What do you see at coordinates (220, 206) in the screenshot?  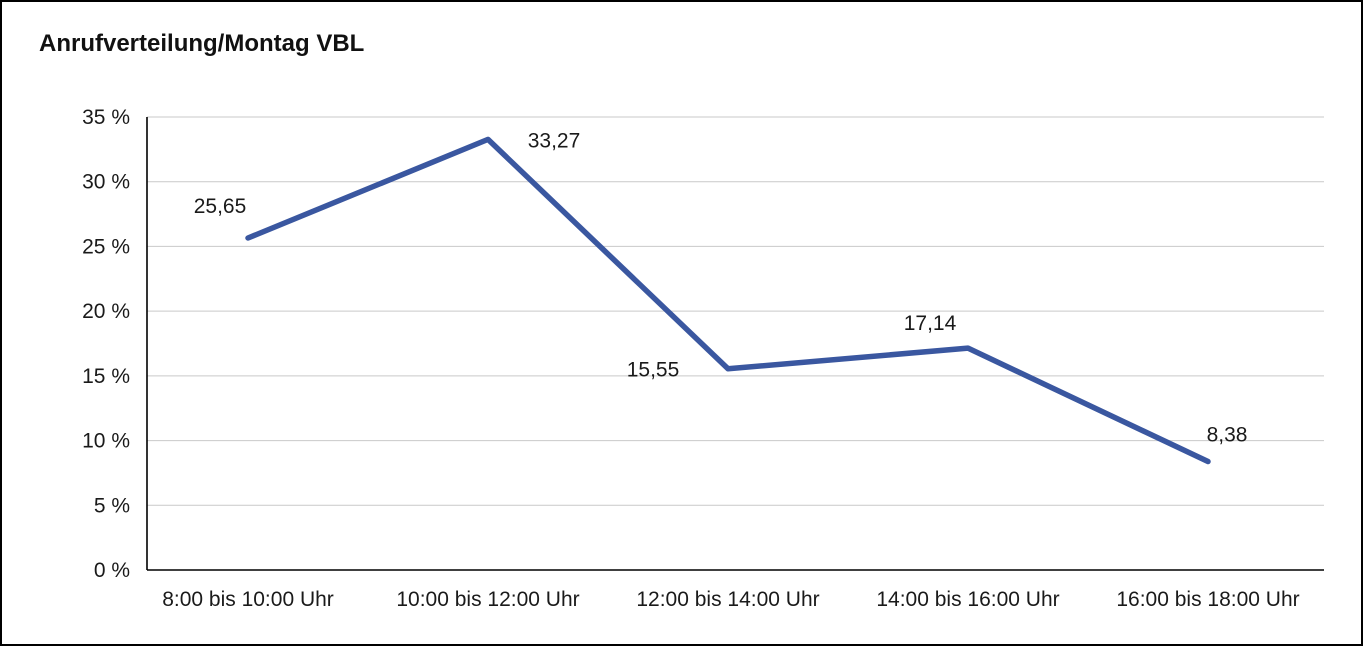 I see `data-point-label: 25,65` at bounding box center [220, 206].